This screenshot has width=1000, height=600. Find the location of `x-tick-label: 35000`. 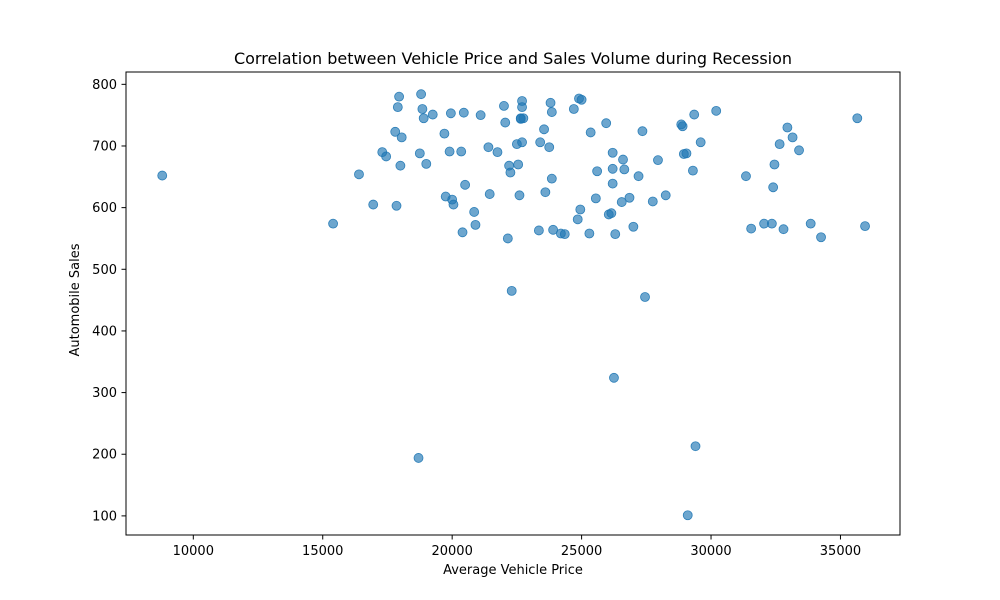

x-tick-label: 35000 is located at coordinates (840, 551).